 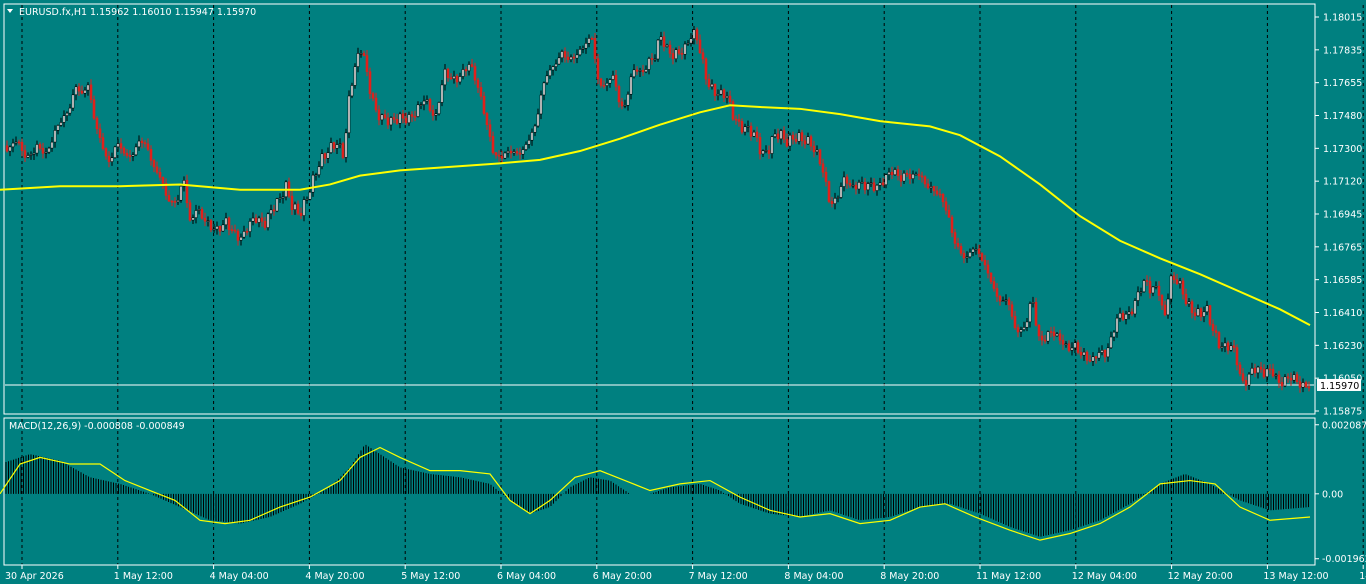 What do you see at coordinates (173, 12) in the screenshot?
I see `ohlc-readout: 1.15962 1.16010 1.15947 1.15970` at bounding box center [173, 12].